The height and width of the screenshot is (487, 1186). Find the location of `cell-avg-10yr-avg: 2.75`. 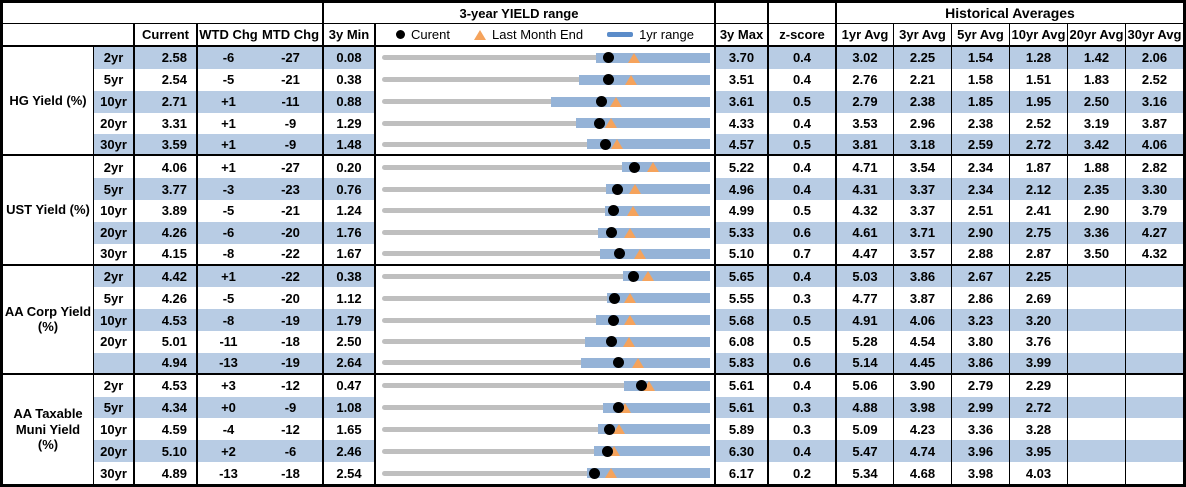

cell-avg-10yr-avg: 2.75 is located at coordinates (1038, 232).